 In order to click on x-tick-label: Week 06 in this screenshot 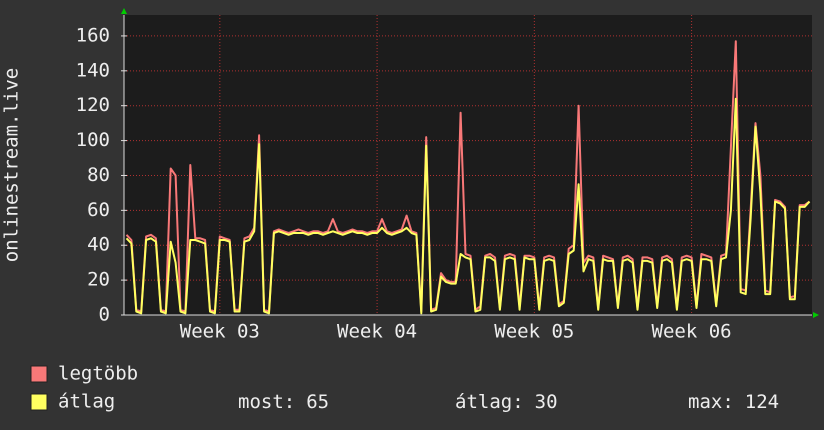, I will do `click(692, 332)`.